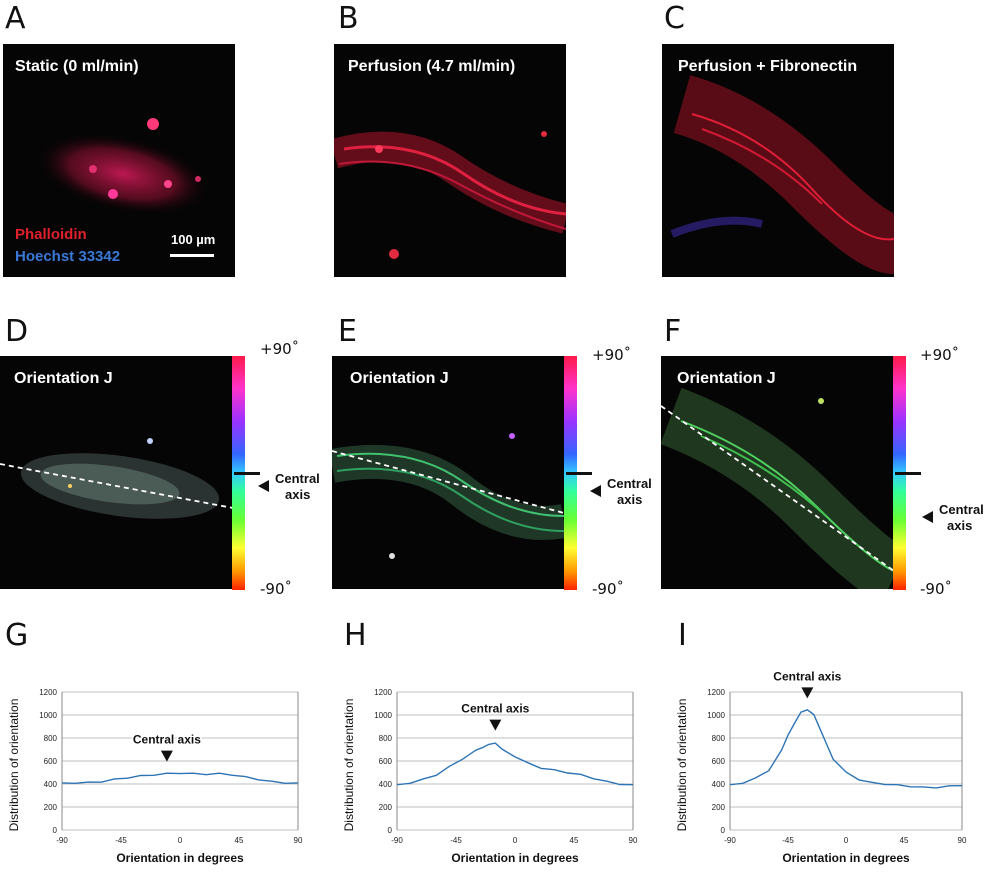 The image size is (984, 872). Describe the element at coordinates (348, 18) in the screenshot. I see `panel-label-b: B` at that location.